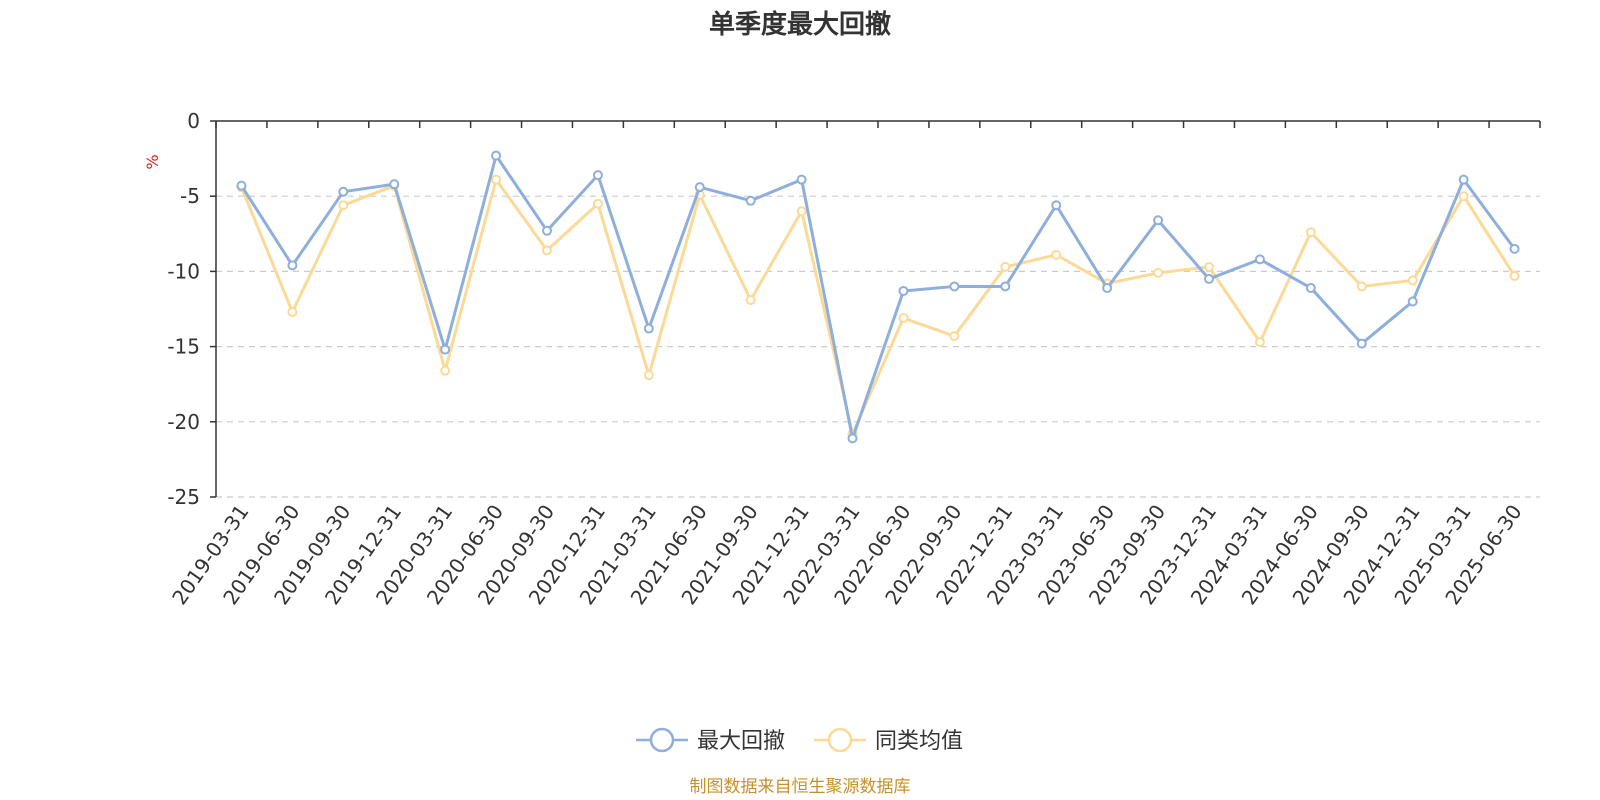 This screenshot has height=800, width=1600. What do you see at coordinates (183, 271) in the screenshot?
I see `y-tick-label: -10` at bounding box center [183, 271].